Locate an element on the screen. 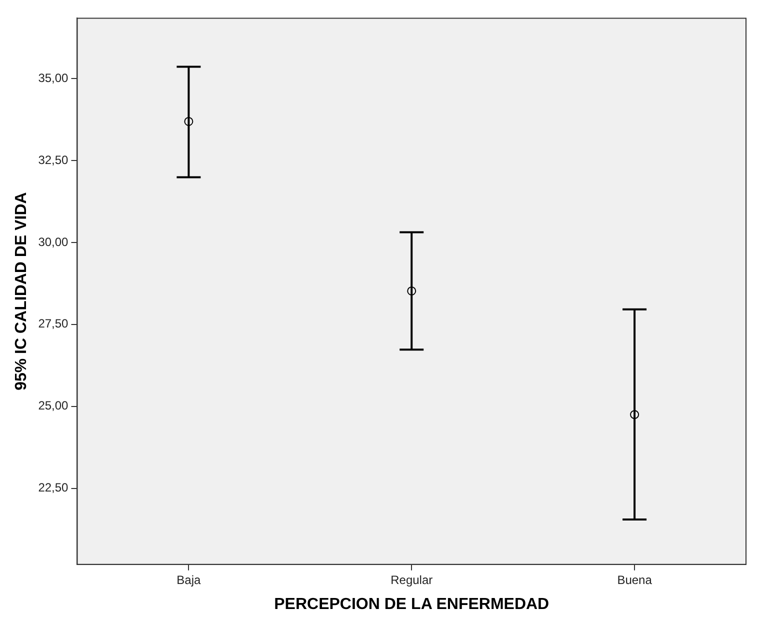  y-tick-label: 30,00 is located at coordinates (53, 241).